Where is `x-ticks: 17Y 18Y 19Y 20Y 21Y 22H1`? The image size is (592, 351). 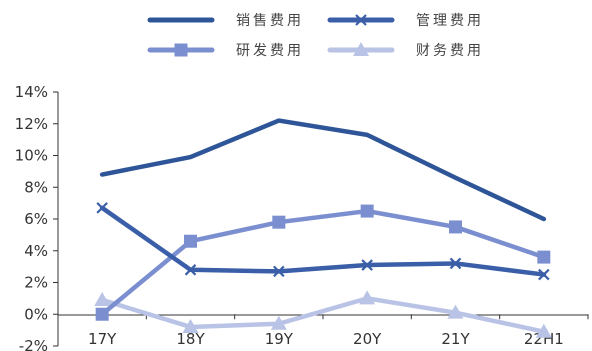 x-ticks: 17Y 18Y 19Y 20Y 21Y 22H1 is located at coordinates (323, 331).